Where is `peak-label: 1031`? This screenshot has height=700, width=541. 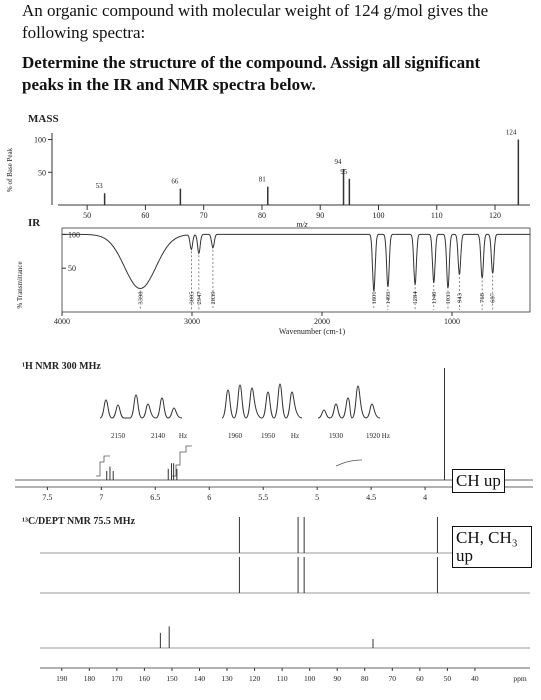 peak-label: 1031 is located at coordinates (448, 298).